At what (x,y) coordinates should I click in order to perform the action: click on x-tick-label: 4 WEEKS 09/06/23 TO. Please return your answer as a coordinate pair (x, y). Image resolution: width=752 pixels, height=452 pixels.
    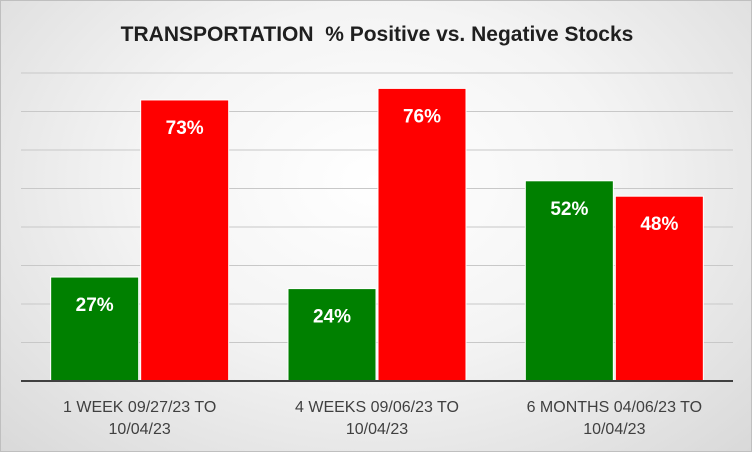
    Looking at the image, I should click on (377, 407).